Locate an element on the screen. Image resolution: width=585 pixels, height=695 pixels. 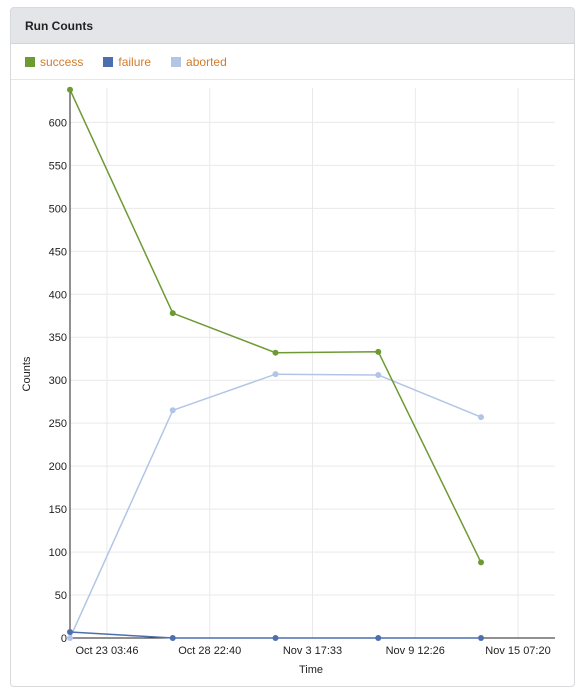
panel-title: Run Counts is located at coordinates (59, 25).